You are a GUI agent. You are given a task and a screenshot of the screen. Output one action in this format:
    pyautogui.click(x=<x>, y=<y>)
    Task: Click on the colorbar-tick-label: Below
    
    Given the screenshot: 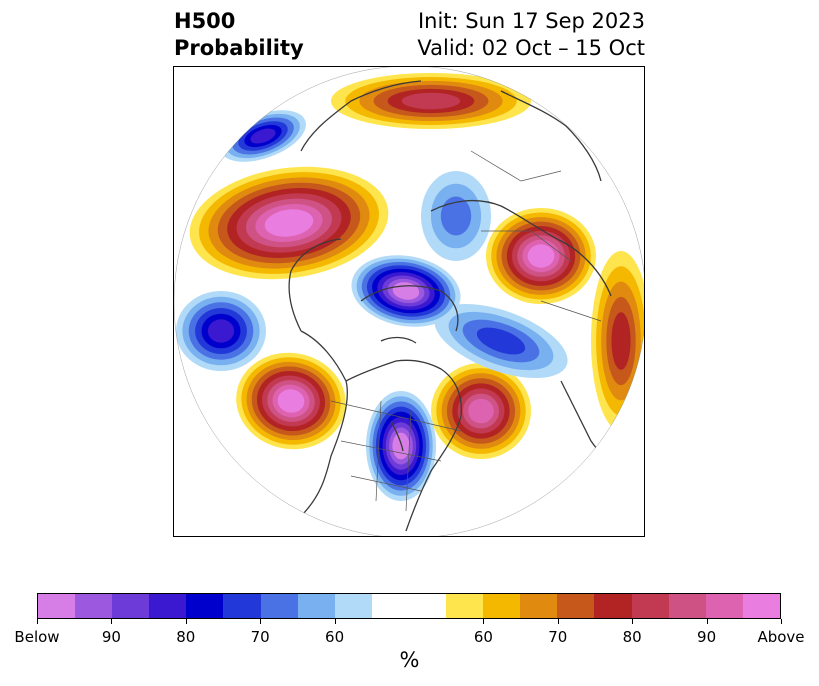 What is the action you would take?
    pyautogui.click(x=37, y=637)
    